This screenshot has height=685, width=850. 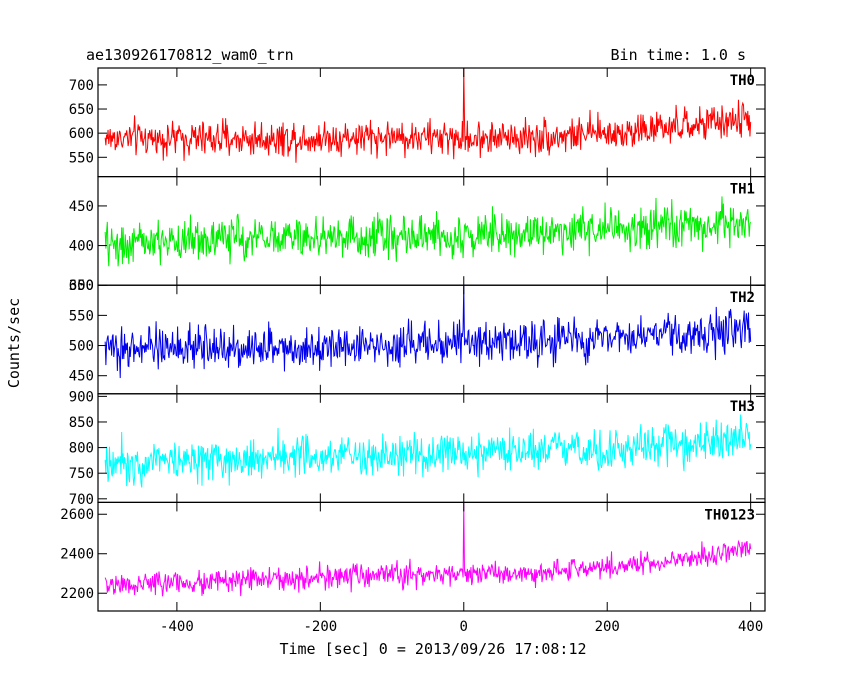 I want to click on panel-label-th0: TH0, so click(x=742, y=81).